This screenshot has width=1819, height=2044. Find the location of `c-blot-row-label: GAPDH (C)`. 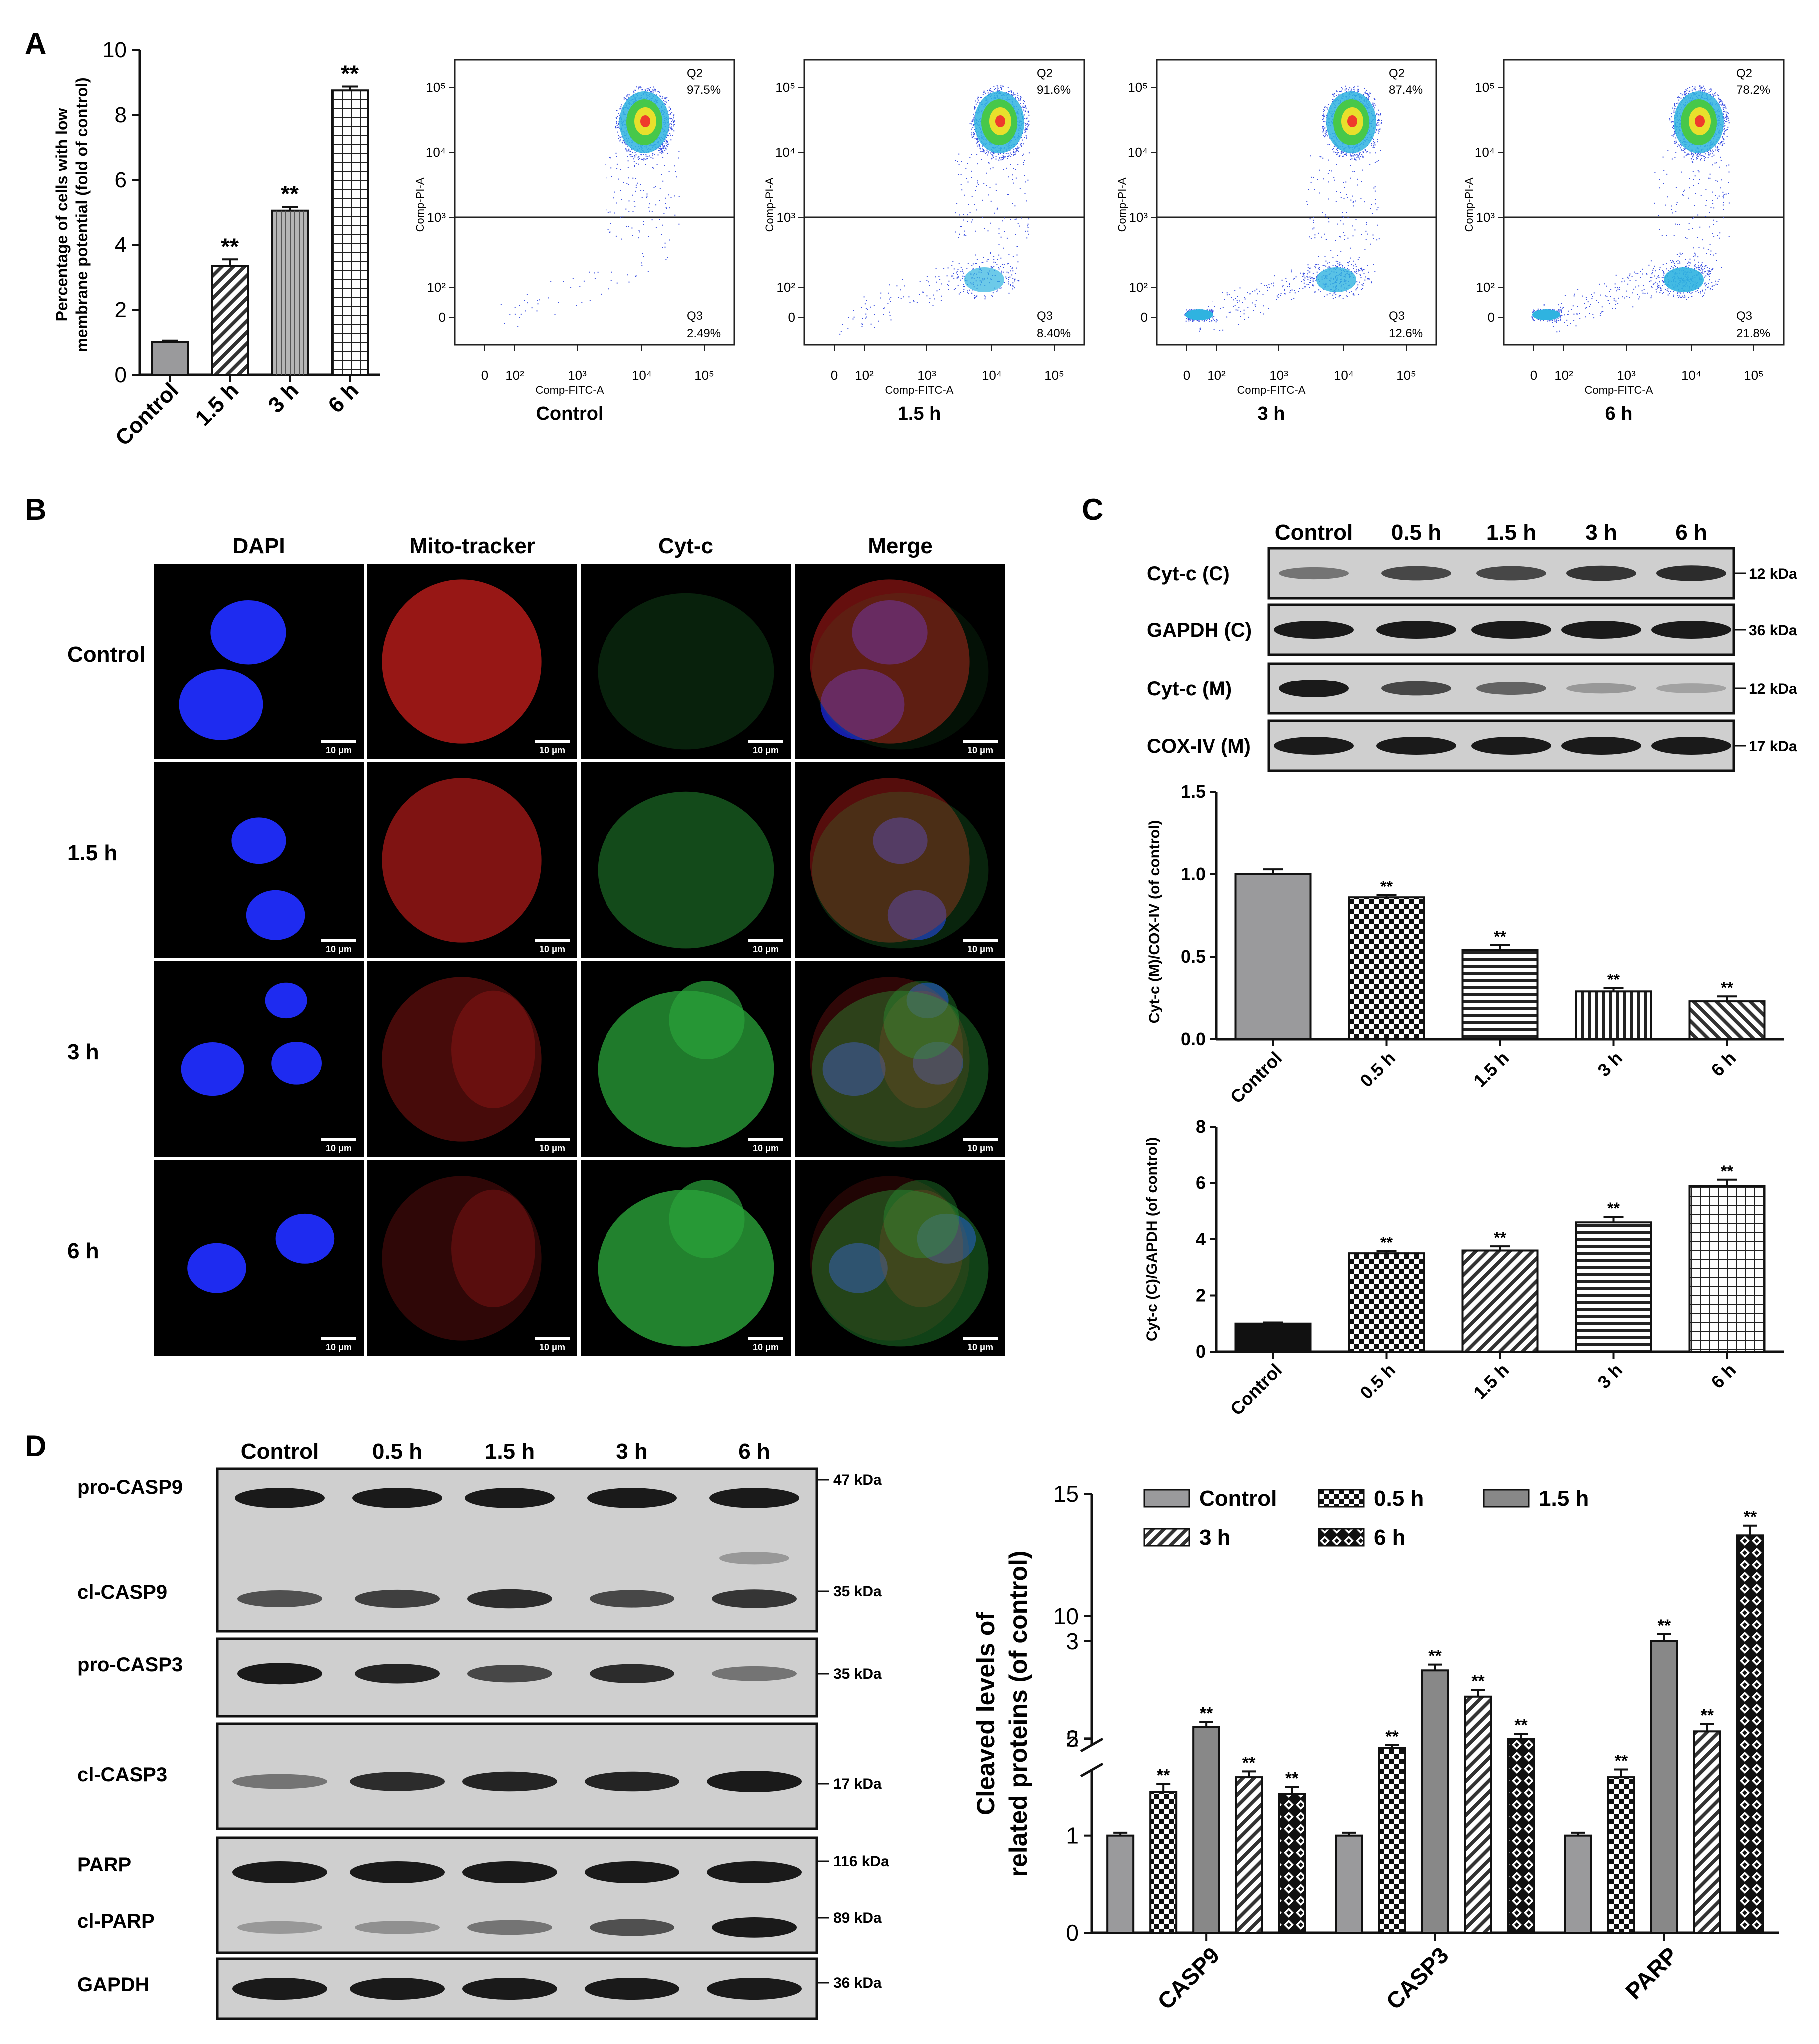

c-blot-row-label: GAPDH (C) is located at coordinates (1199, 630).